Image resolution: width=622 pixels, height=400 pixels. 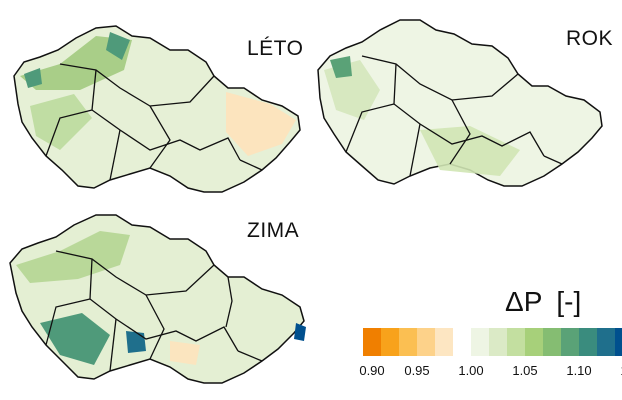 I want to click on region-teal-sw, so click(x=75, y=339).